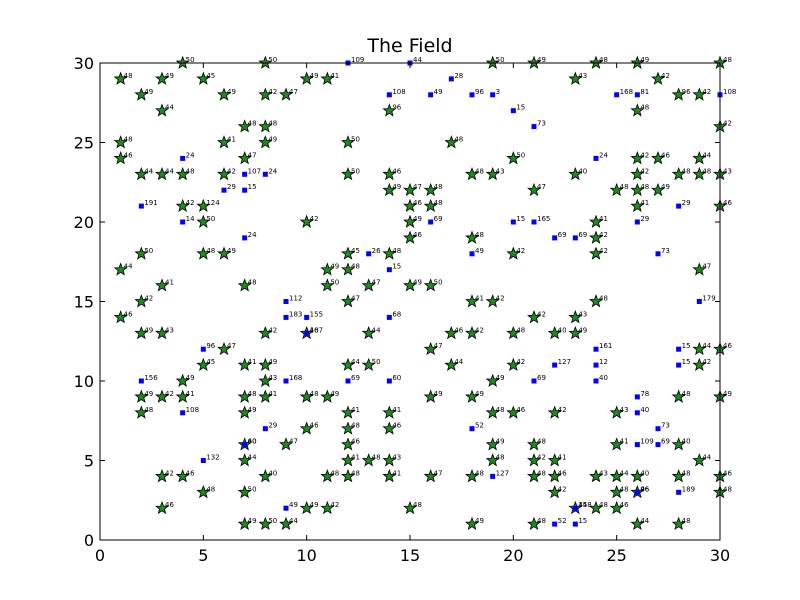 The width and height of the screenshot is (800, 600). What do you see at coordinates (89, 461) in the screenshot?
I see `y-tick-label: 5` at bounding box center [89, 461].